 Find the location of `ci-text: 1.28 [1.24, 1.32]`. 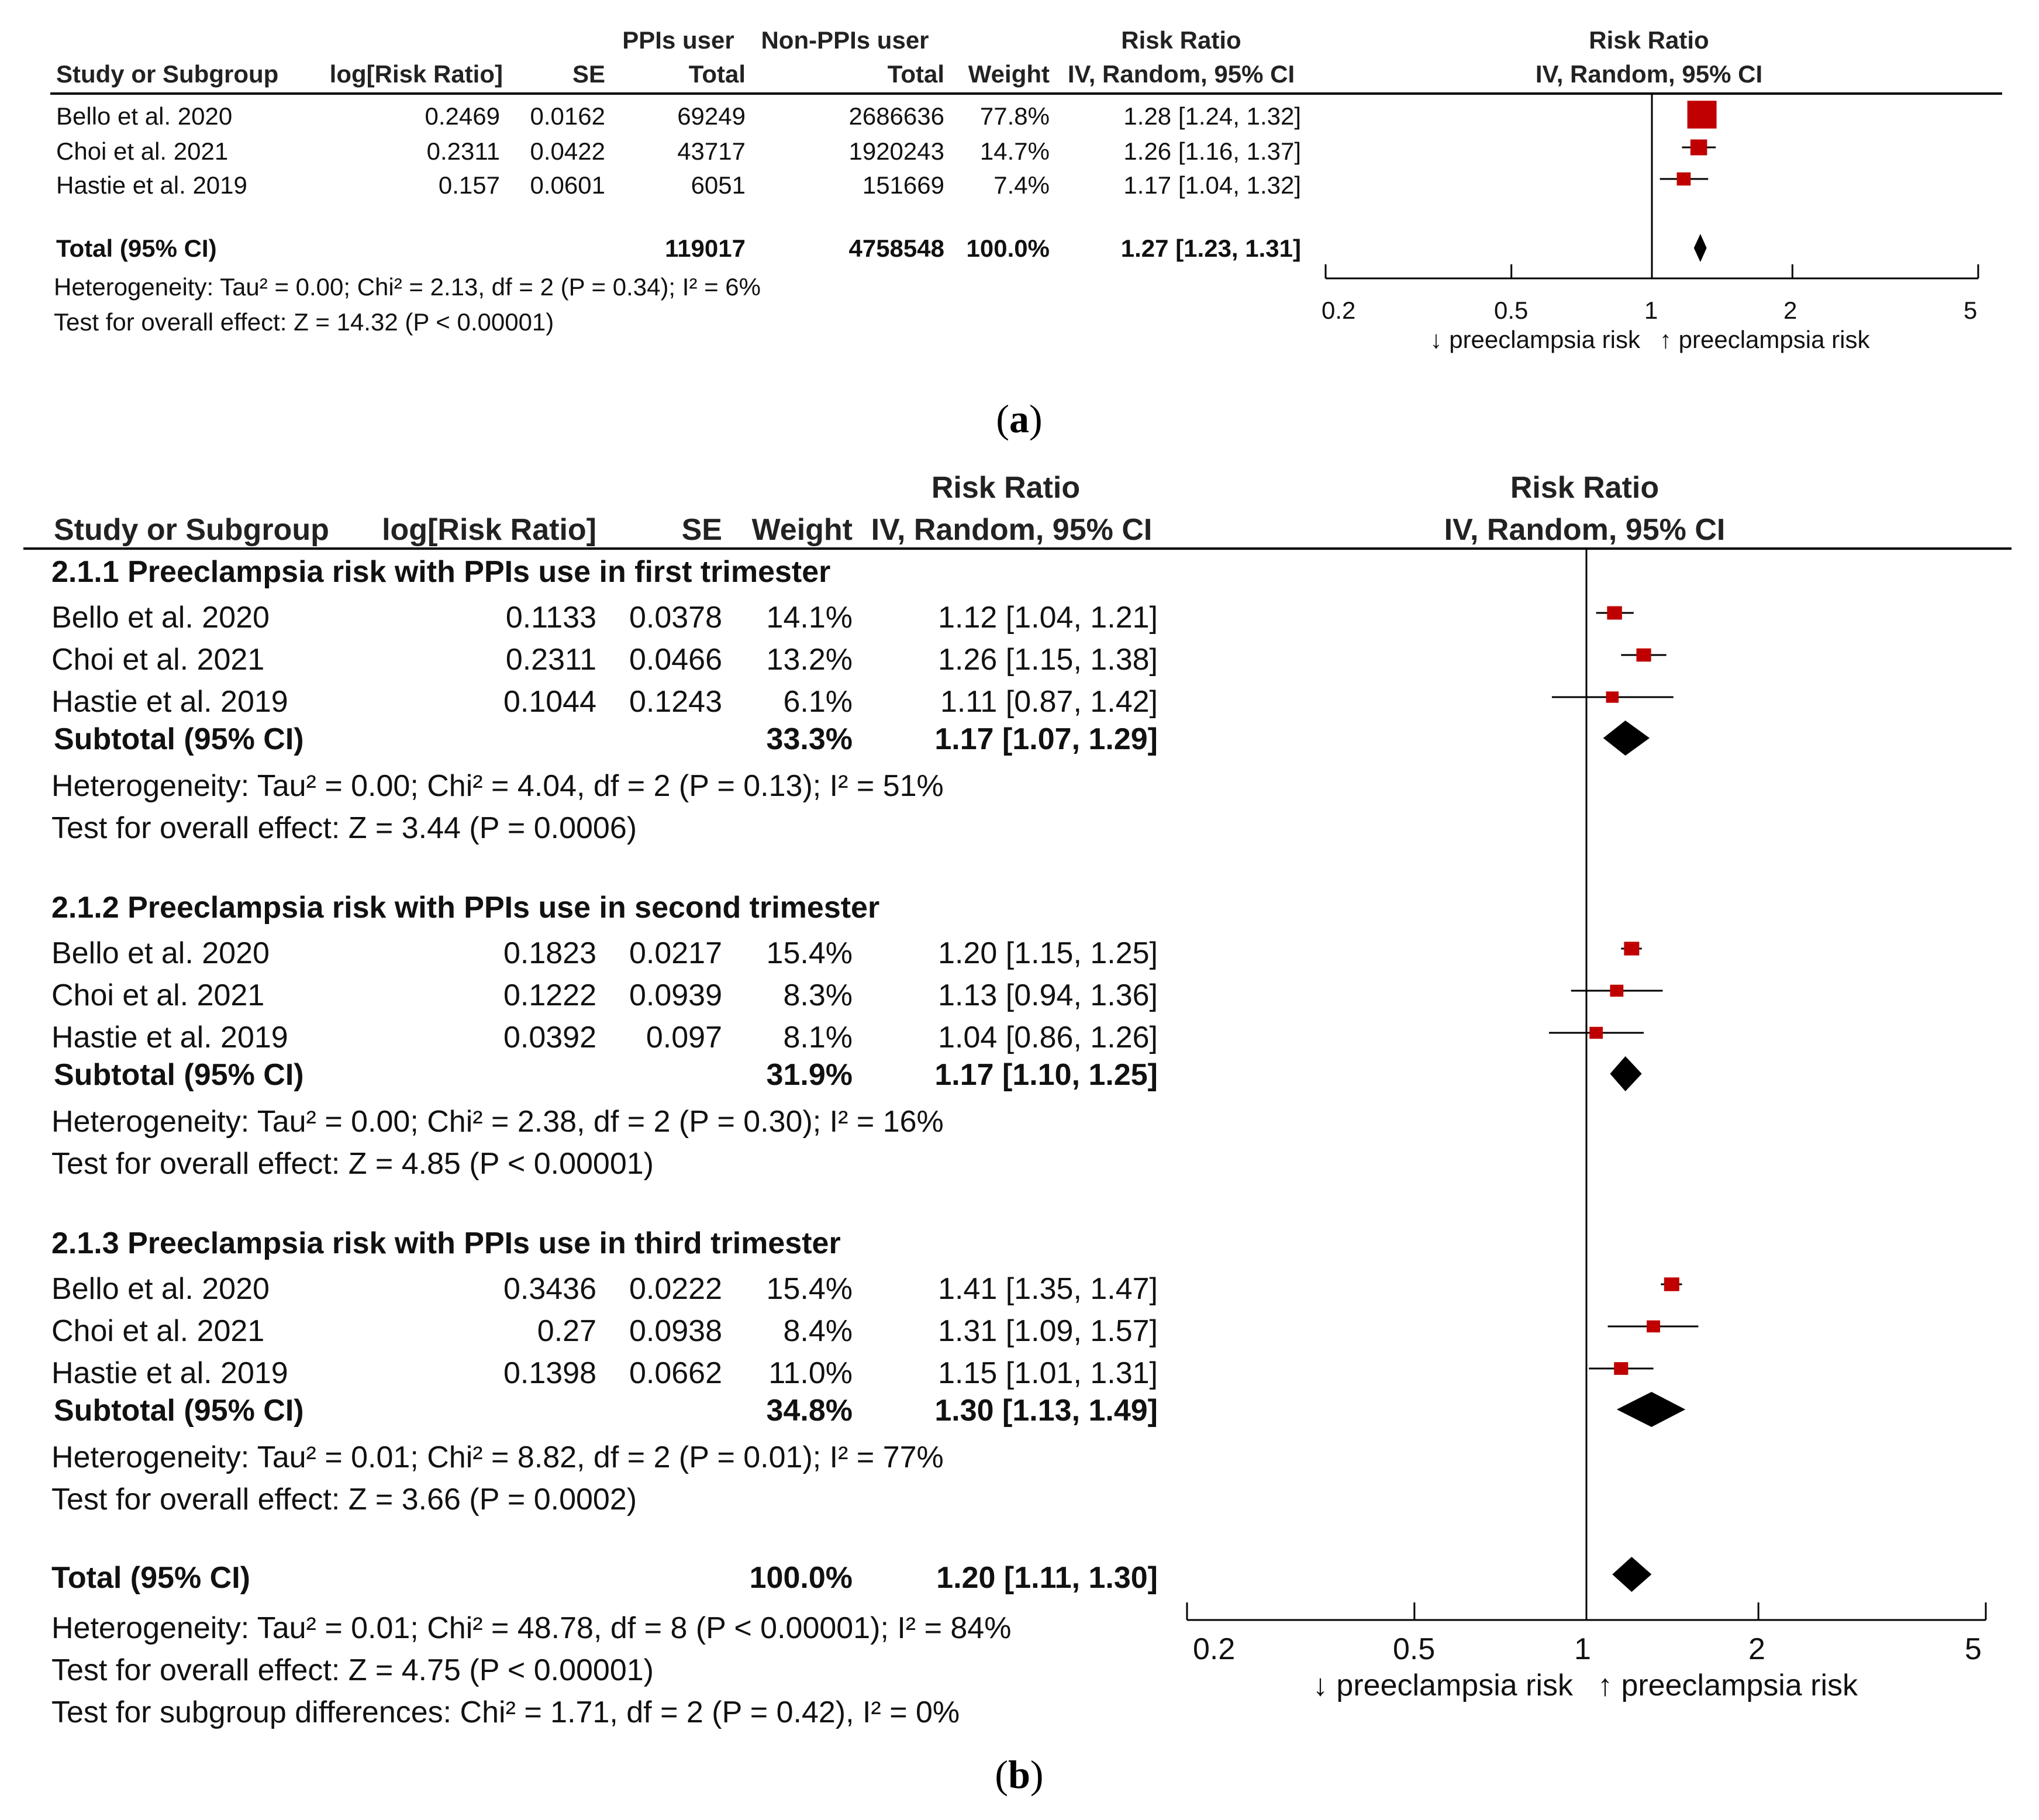

ci-text: 1.28 [1.24, 1.32] is located at coordinates (1212, 116).